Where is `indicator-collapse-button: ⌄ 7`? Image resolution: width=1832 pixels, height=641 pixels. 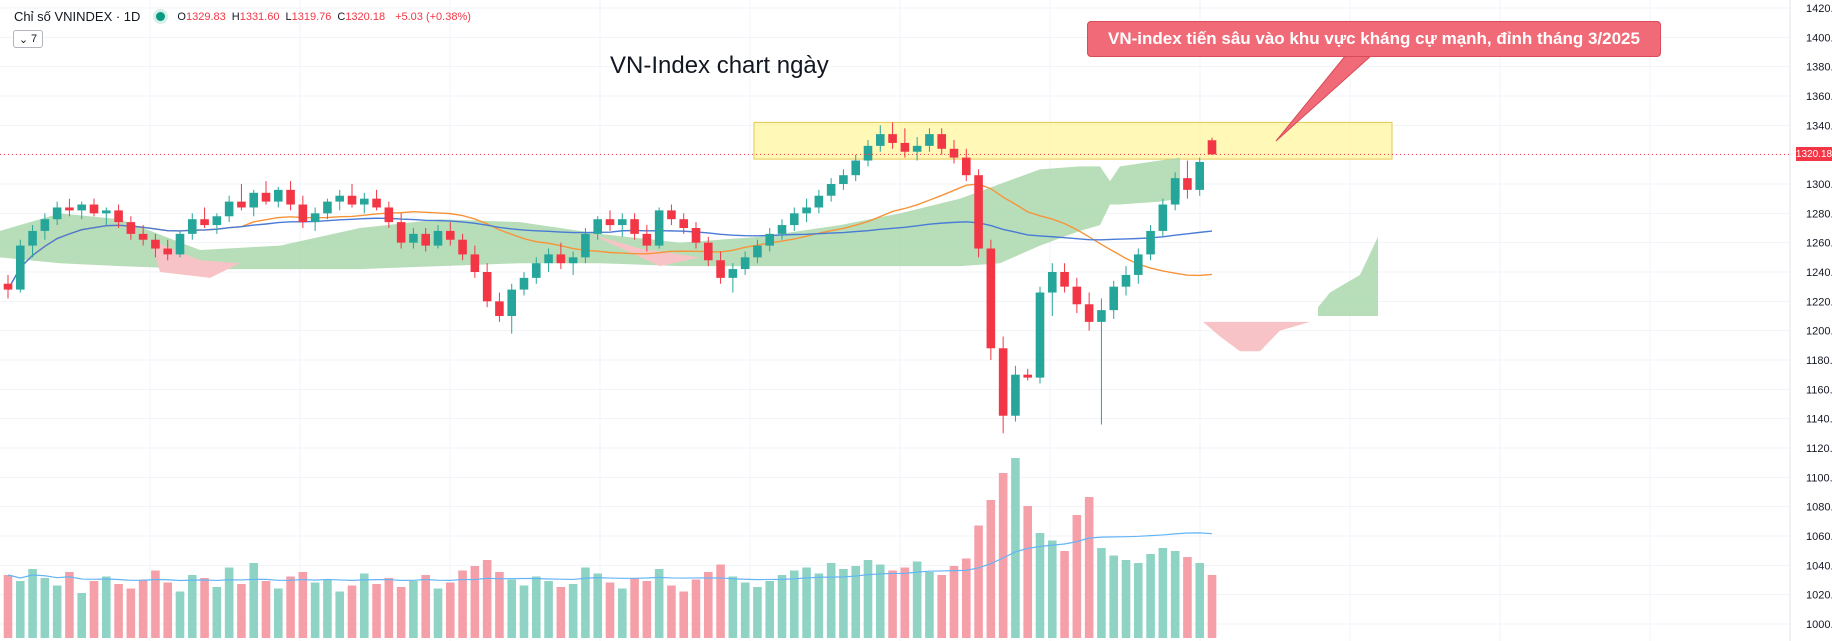 indicator-collapse-button: ⌄ 7 is located at coordinates (28, 39).